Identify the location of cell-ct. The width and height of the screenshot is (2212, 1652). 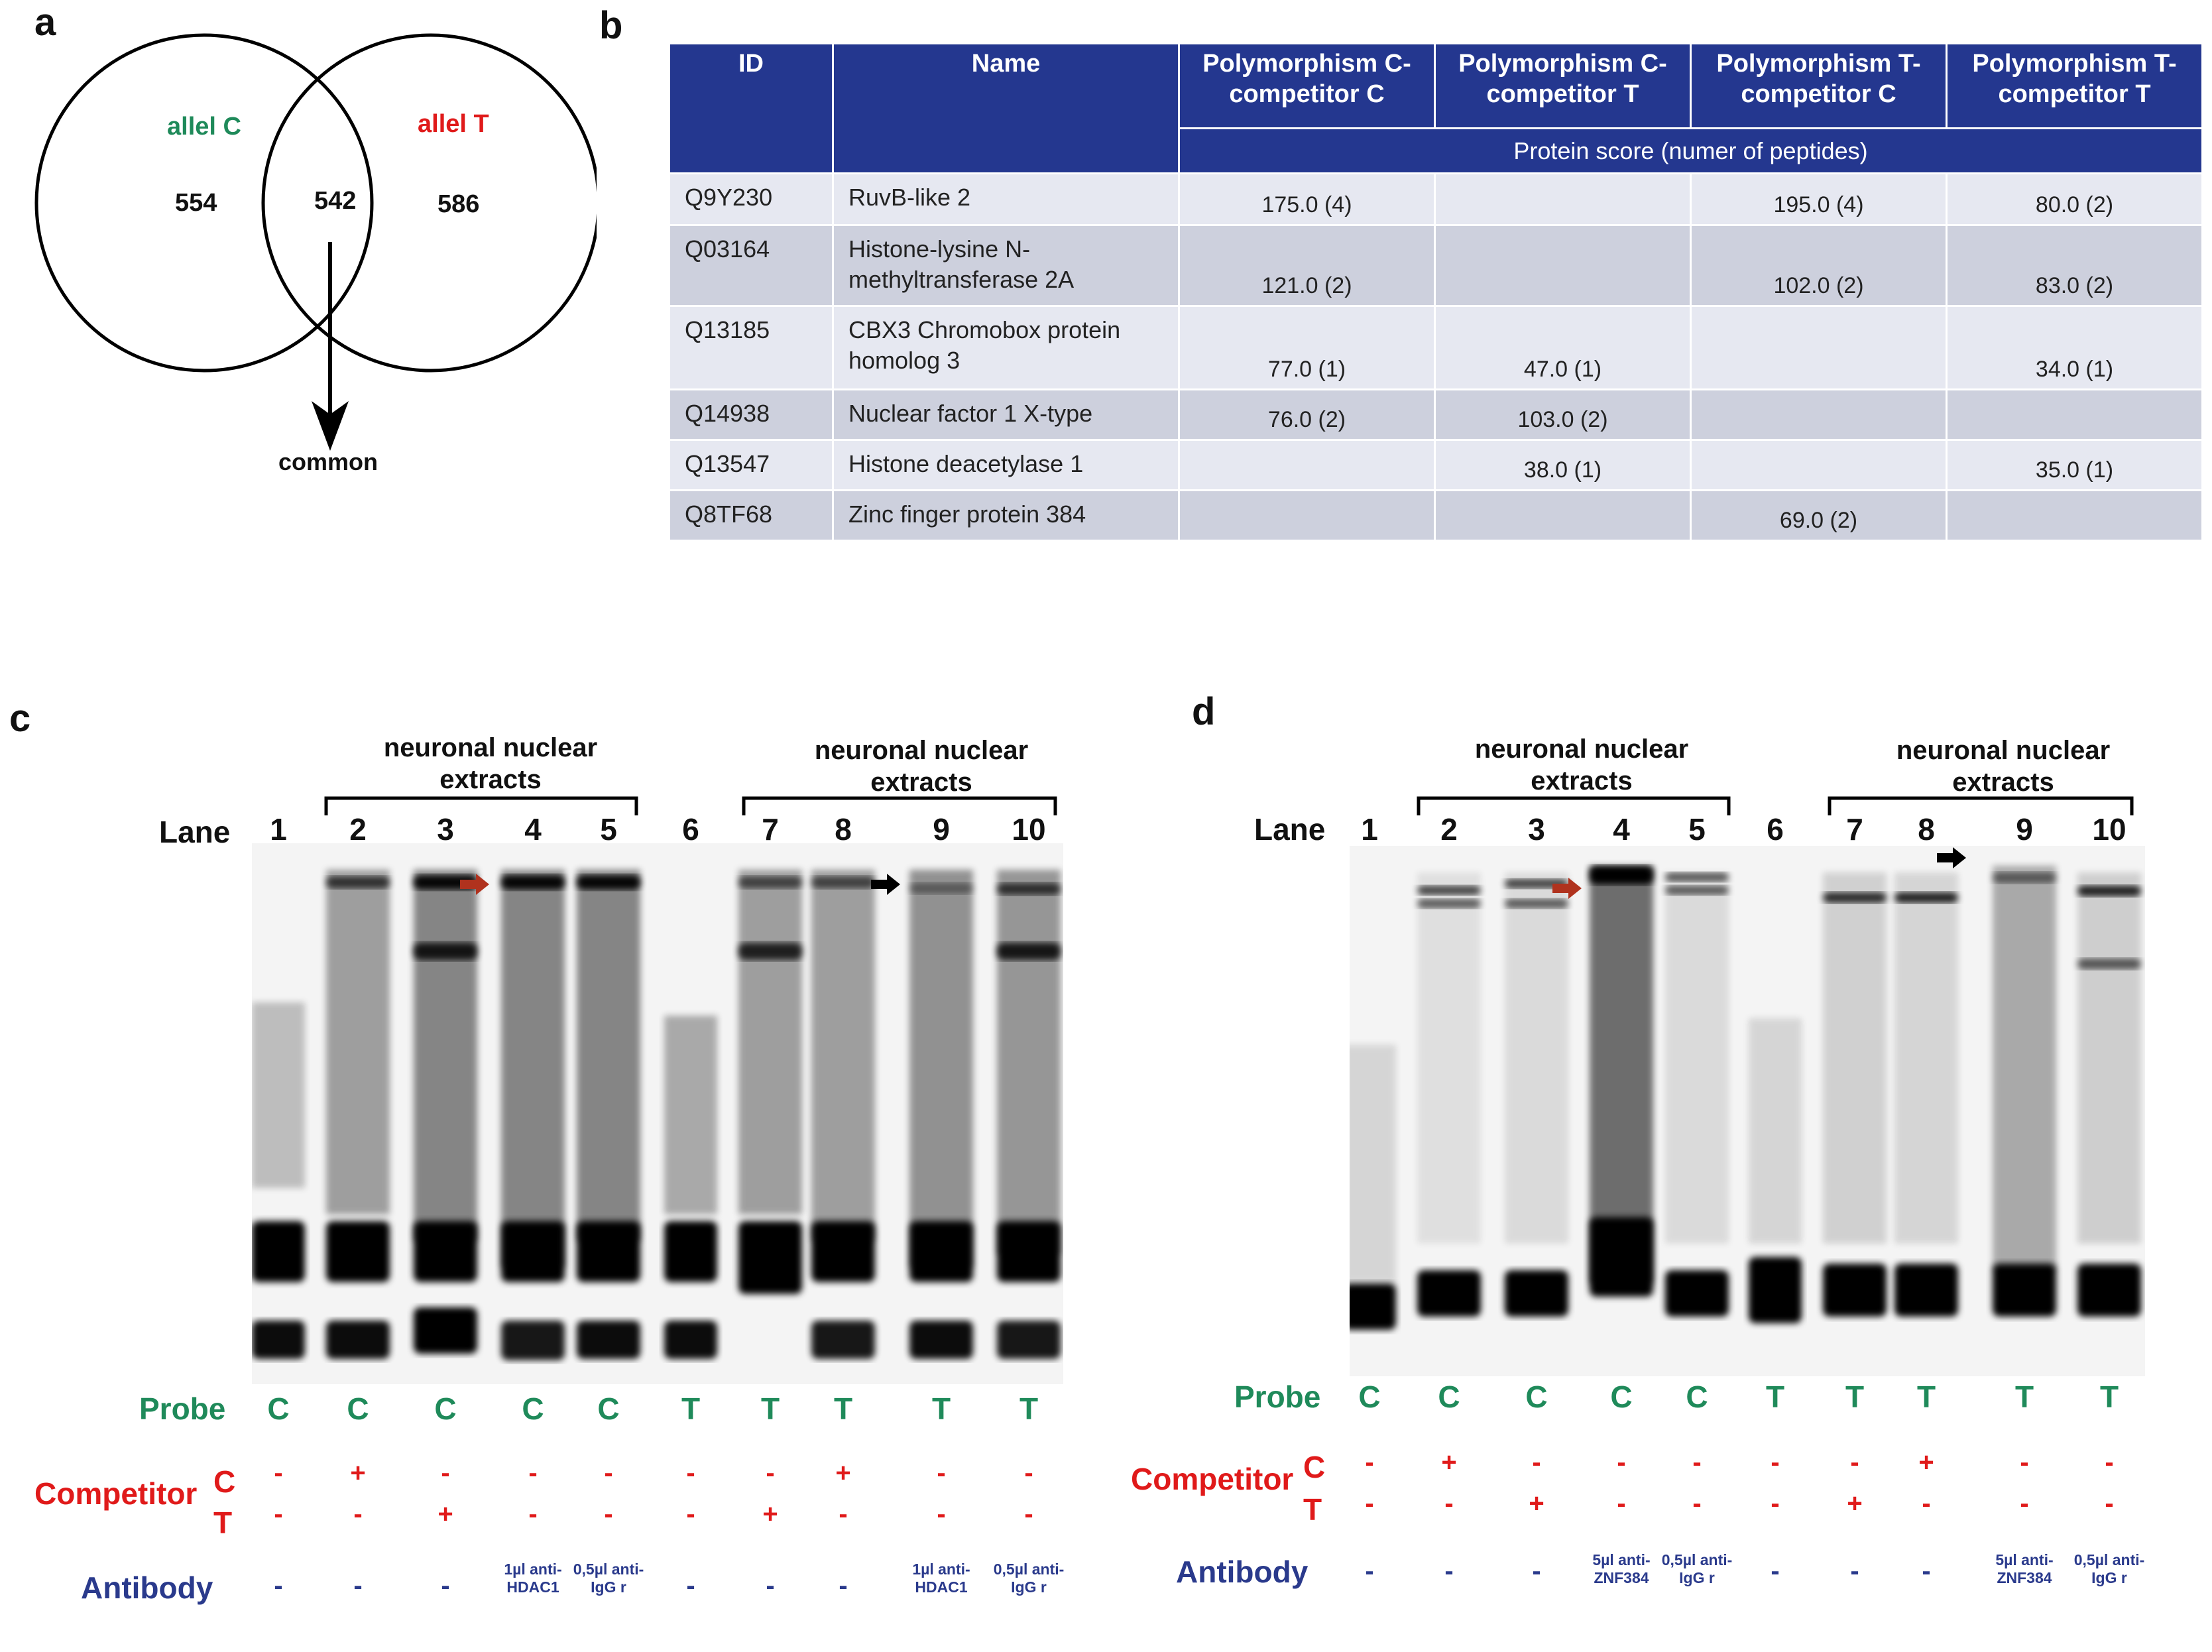
(1563, 199).